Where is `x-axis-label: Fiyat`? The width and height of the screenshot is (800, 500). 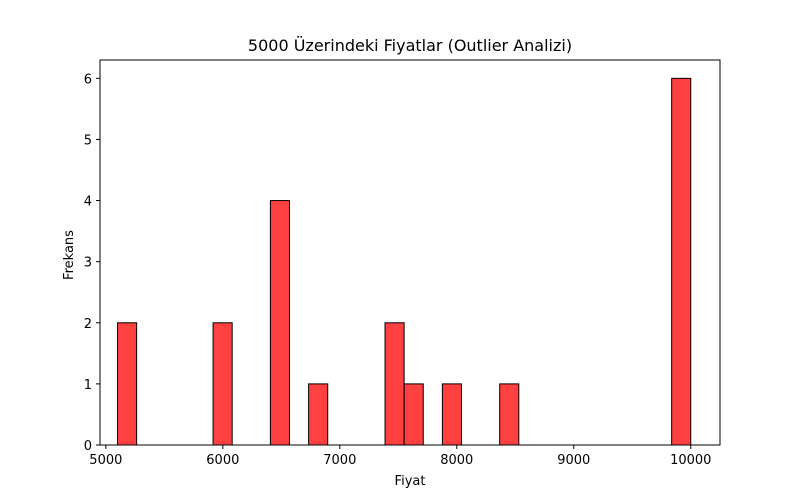 x-axis-label: Fiyat is located at coordinates (410, 481).